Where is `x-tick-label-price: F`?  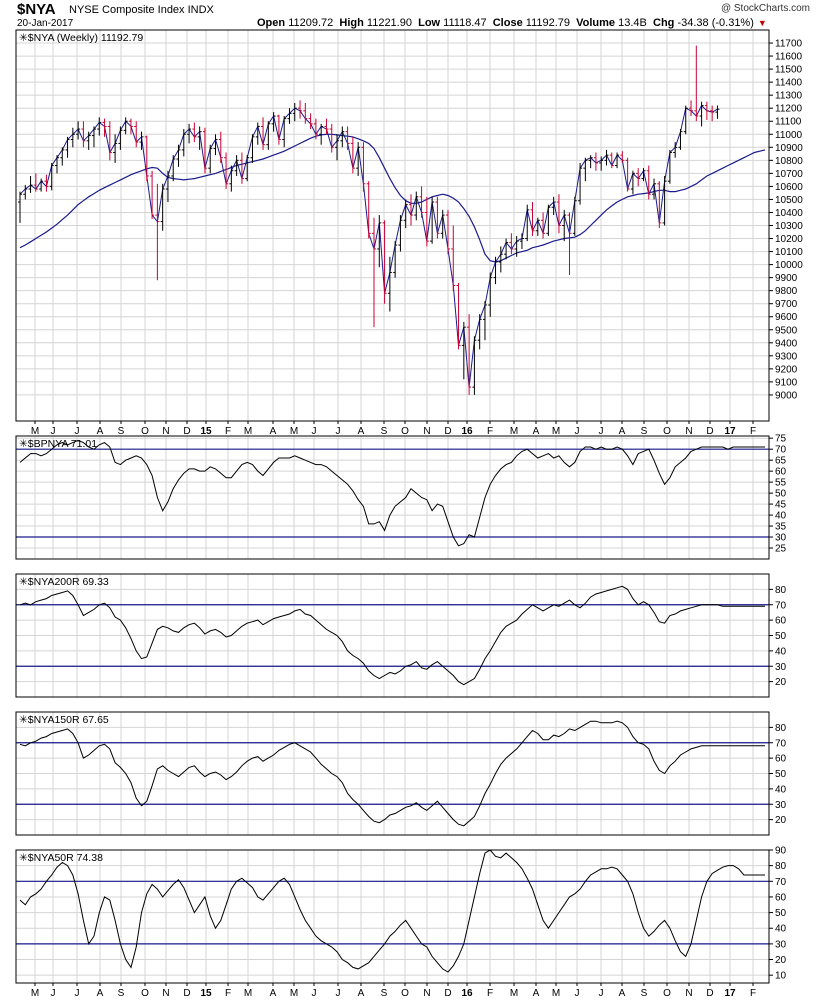 x-tick-label-price: F is located at coordinates (228, 431).